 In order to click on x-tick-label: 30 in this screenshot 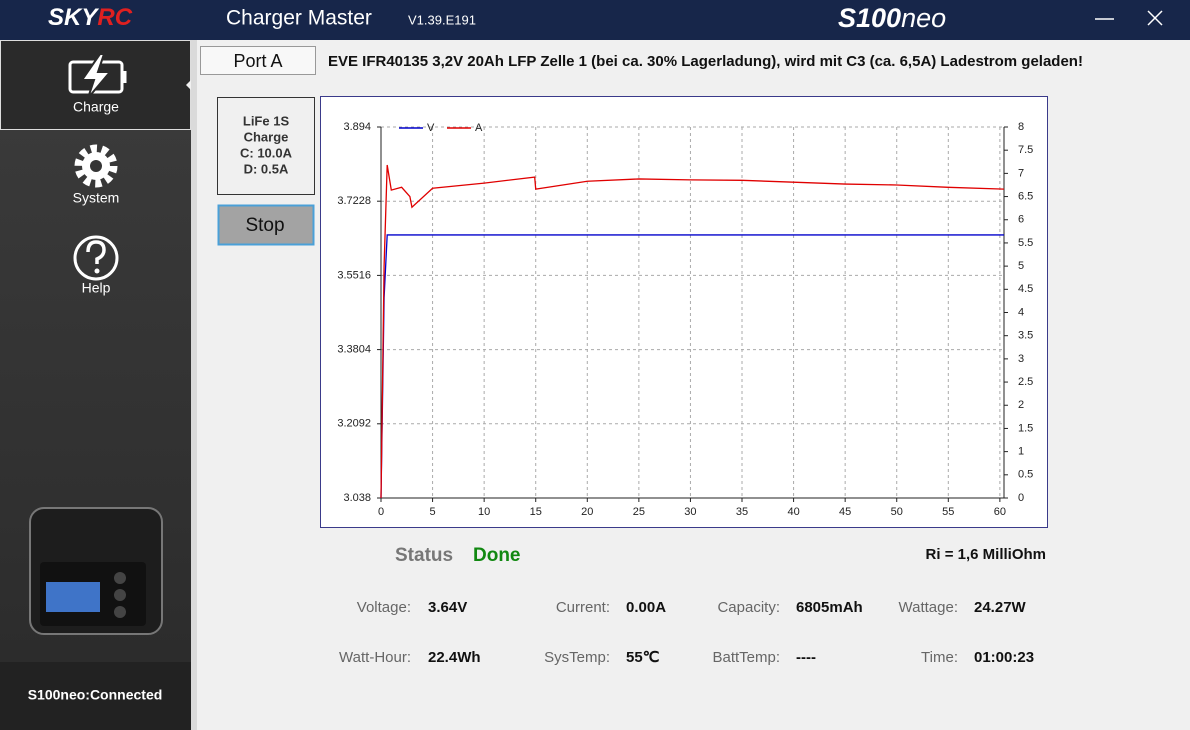, I will do `click(690, 512)`.